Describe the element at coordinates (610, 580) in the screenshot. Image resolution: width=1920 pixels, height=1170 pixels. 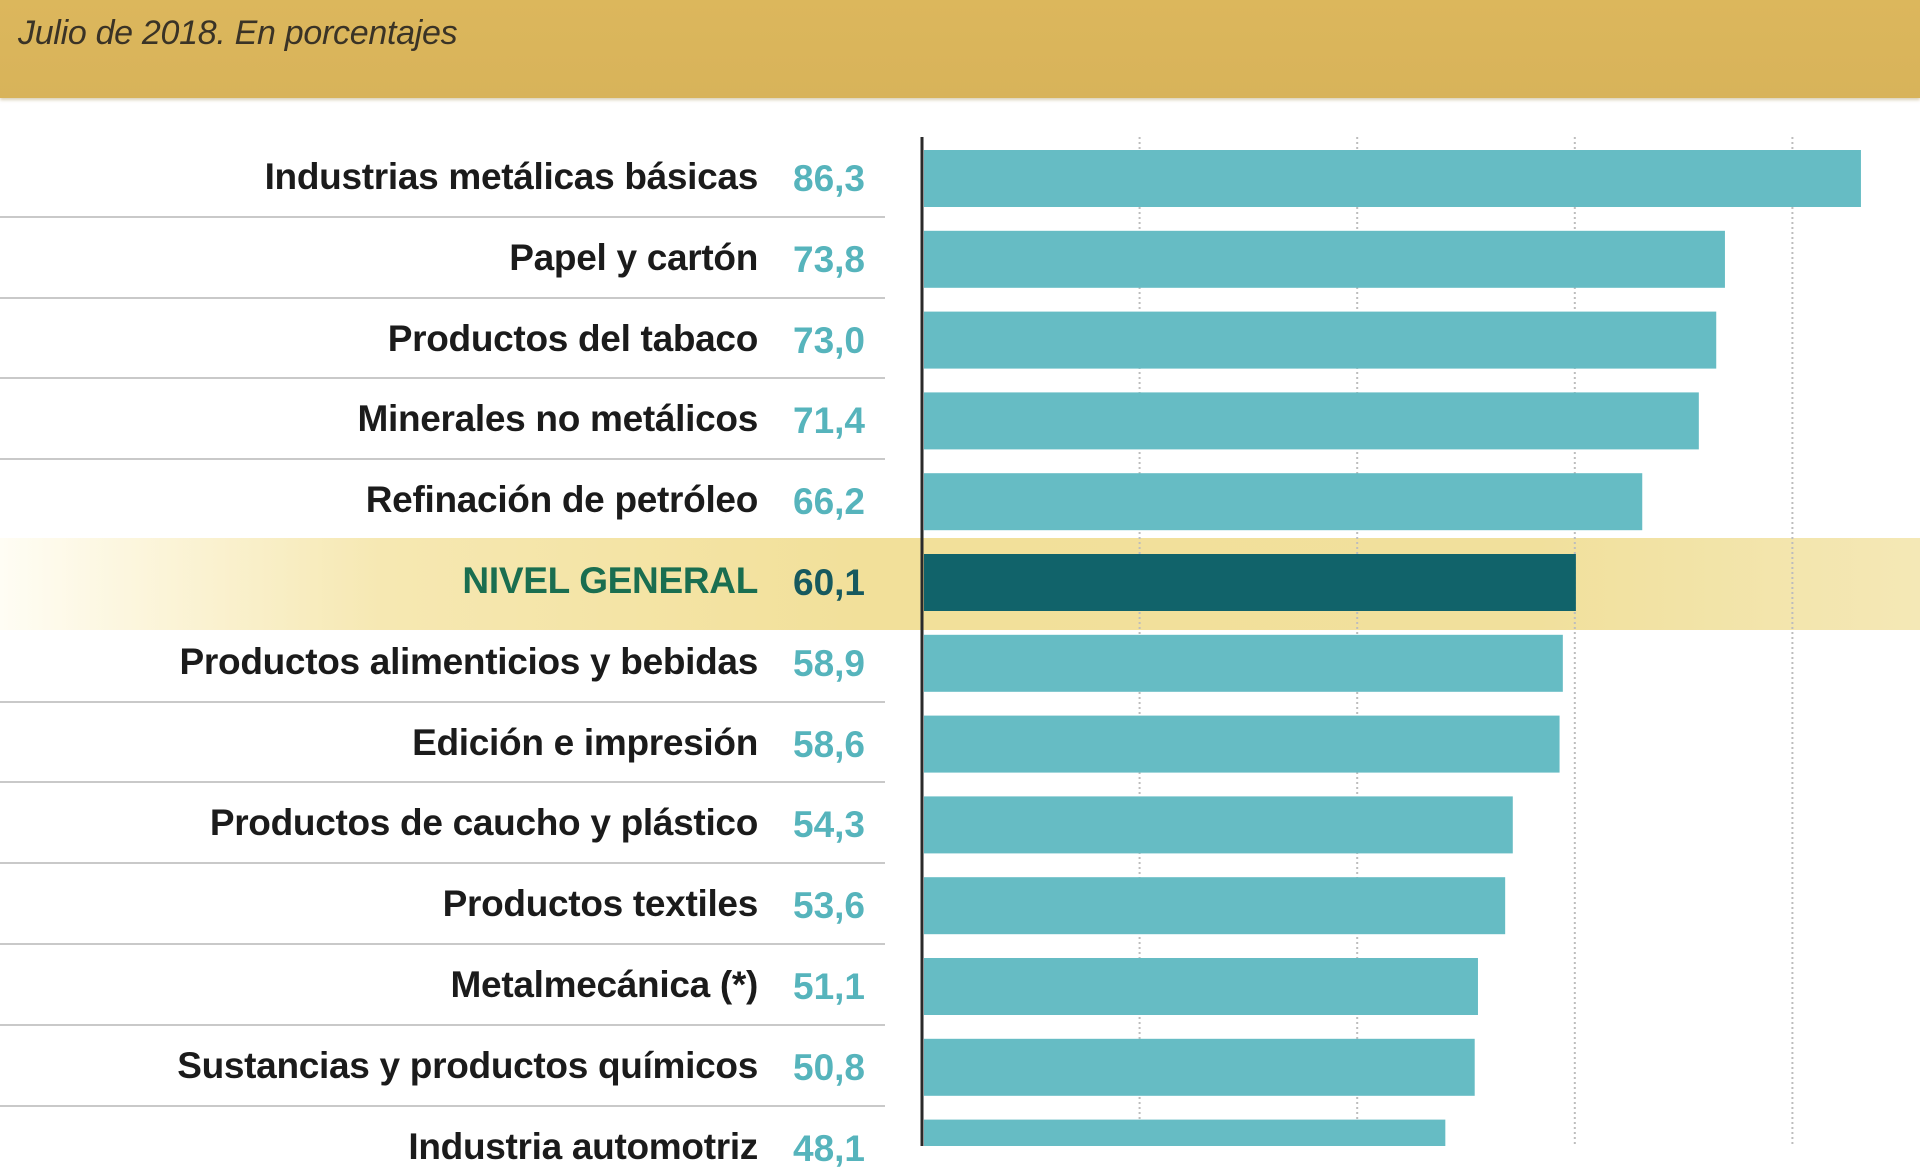
I see `category-label: NIVEL GENERAL` at that location.